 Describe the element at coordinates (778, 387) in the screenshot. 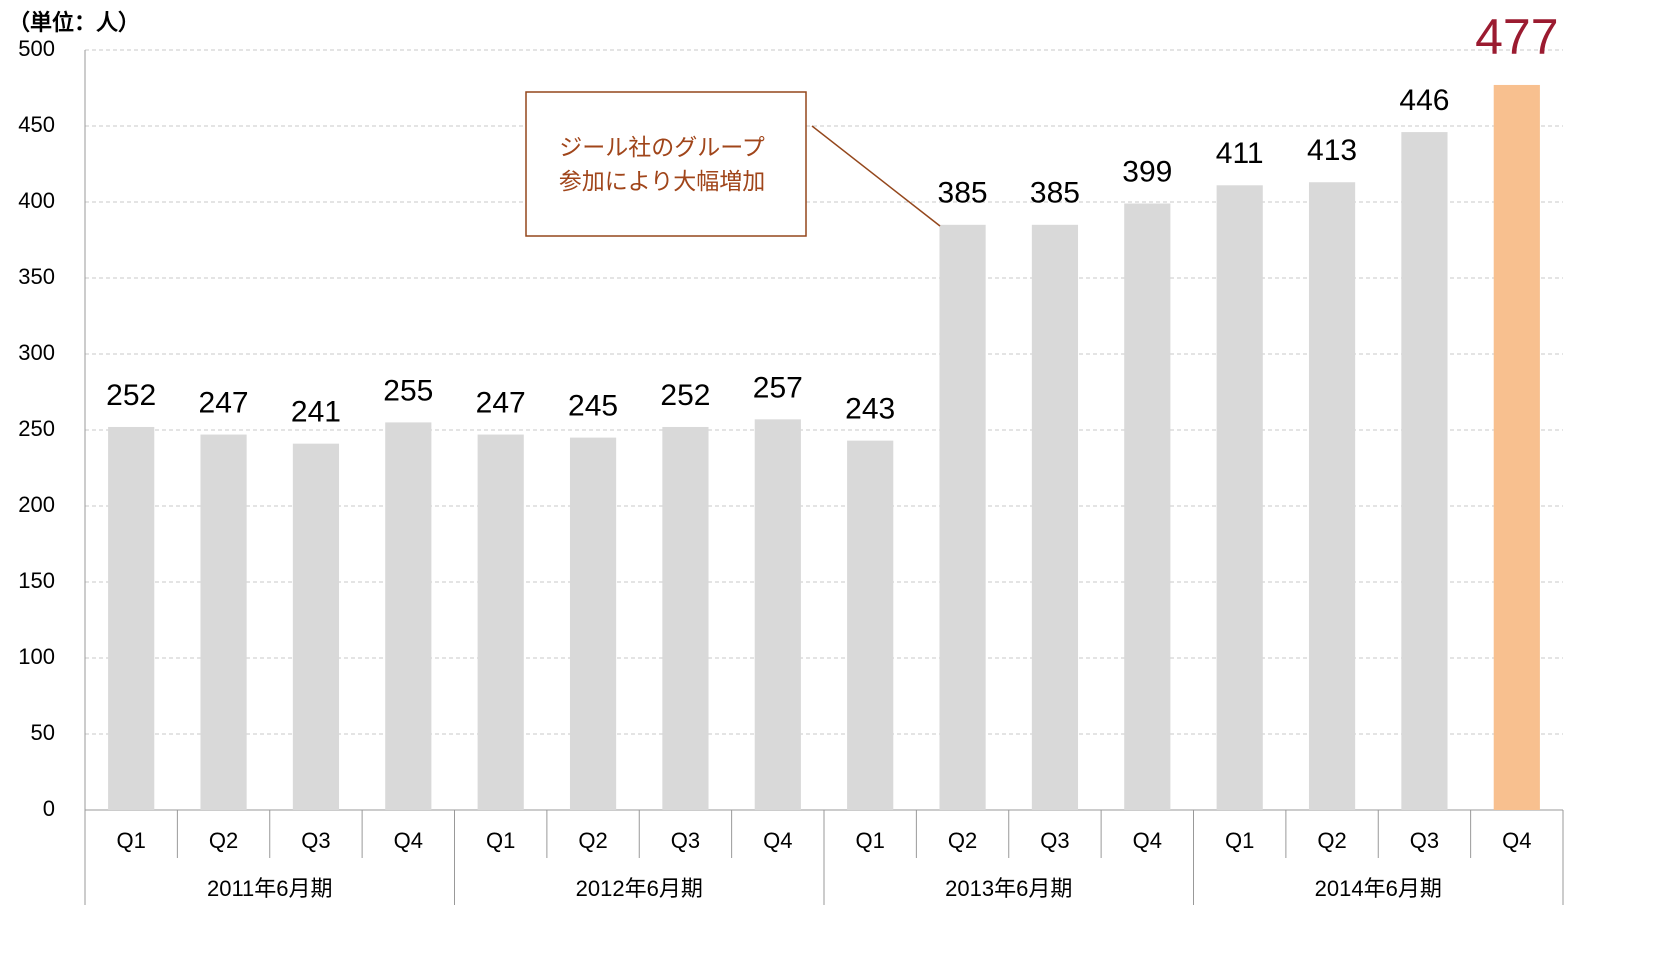

I see `value-label: 257` at that location.